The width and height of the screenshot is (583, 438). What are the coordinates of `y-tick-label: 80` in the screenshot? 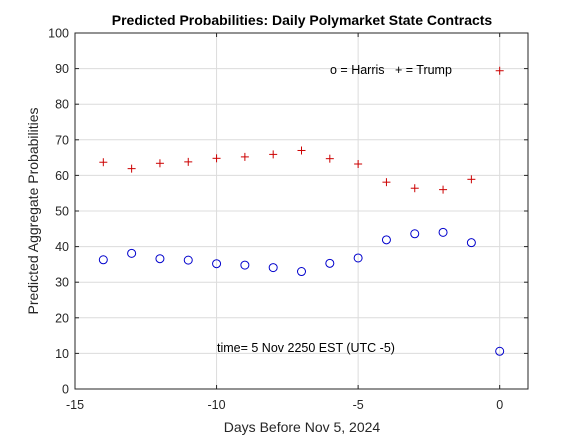 It's located at (62, 105).